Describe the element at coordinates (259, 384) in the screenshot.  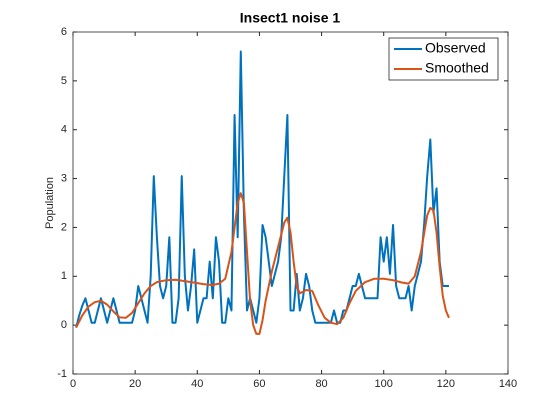
I see `x-tick-label: 60` at that location.